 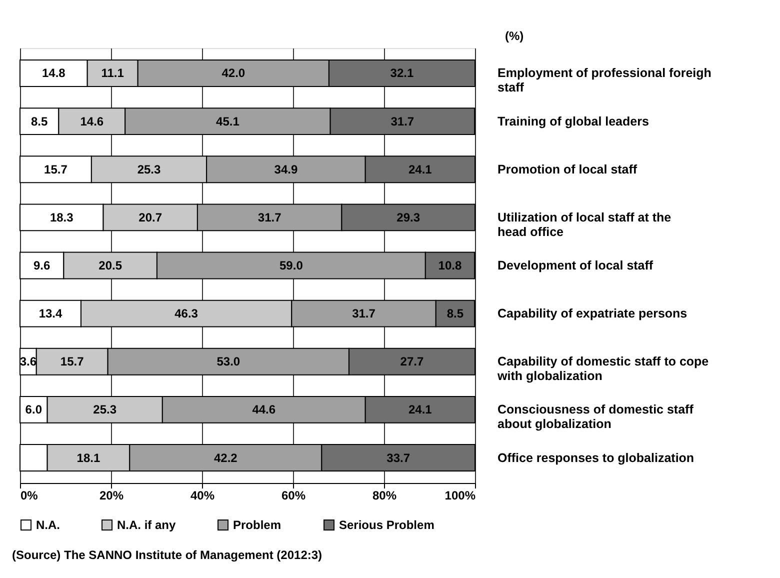 What do you see at coordinates (228, 121) in the screenshot?
I see `data-label: 45.1` at bounding box center [228, 121].